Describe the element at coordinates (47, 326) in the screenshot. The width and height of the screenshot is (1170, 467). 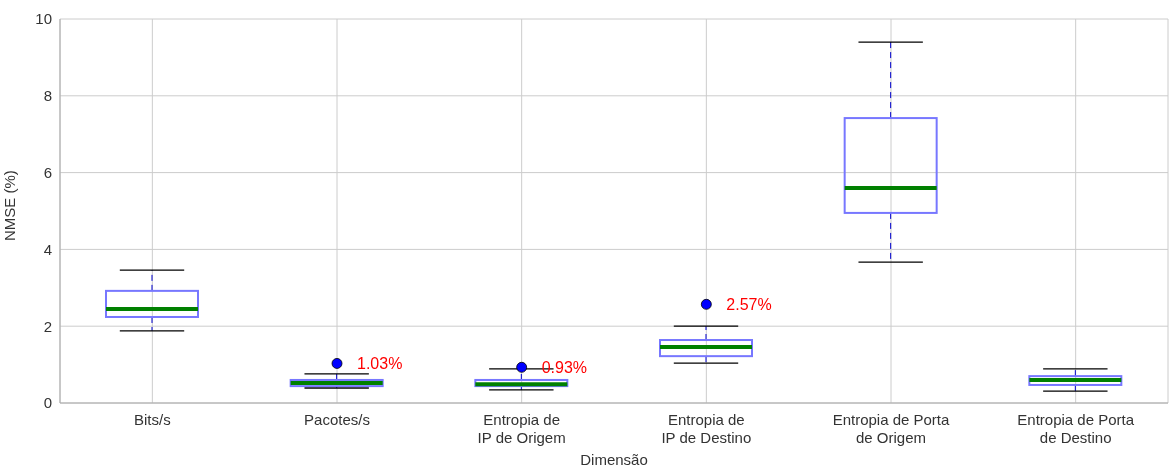
I see `y-tick-label: 2` at that location.